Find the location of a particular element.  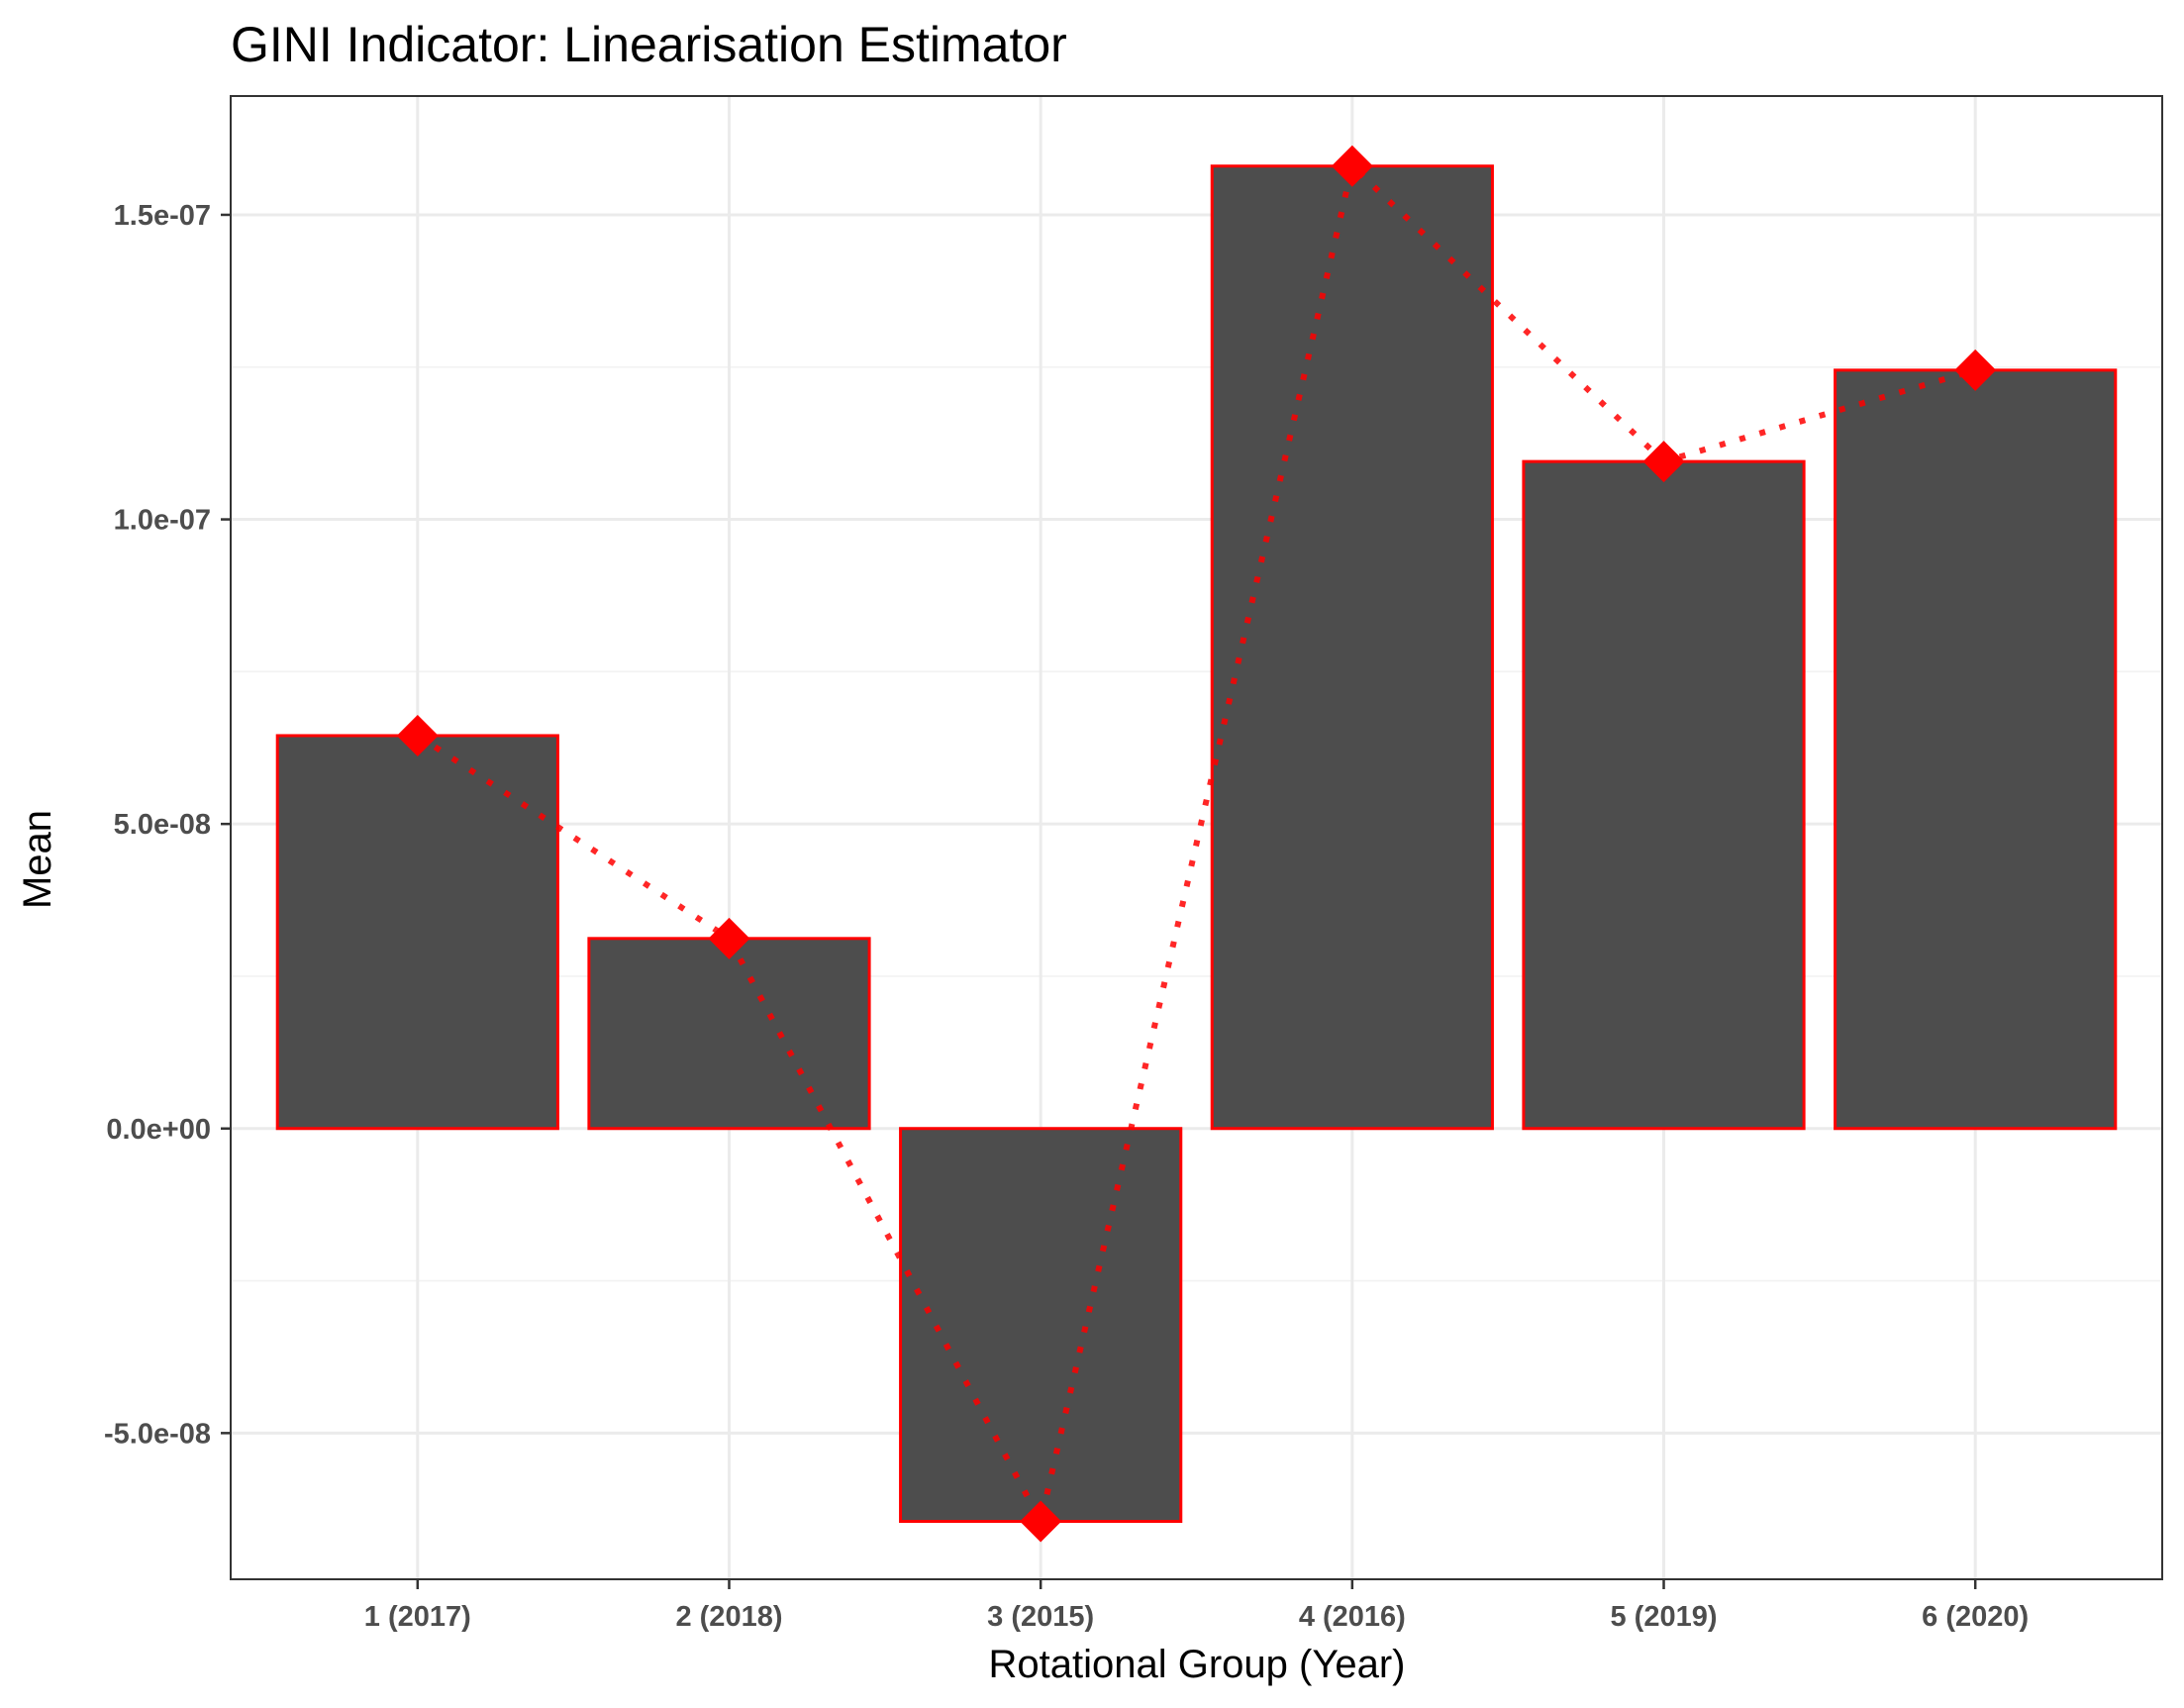

y-tick-label: 1.5e-07 is located at coordinates (162, 216).